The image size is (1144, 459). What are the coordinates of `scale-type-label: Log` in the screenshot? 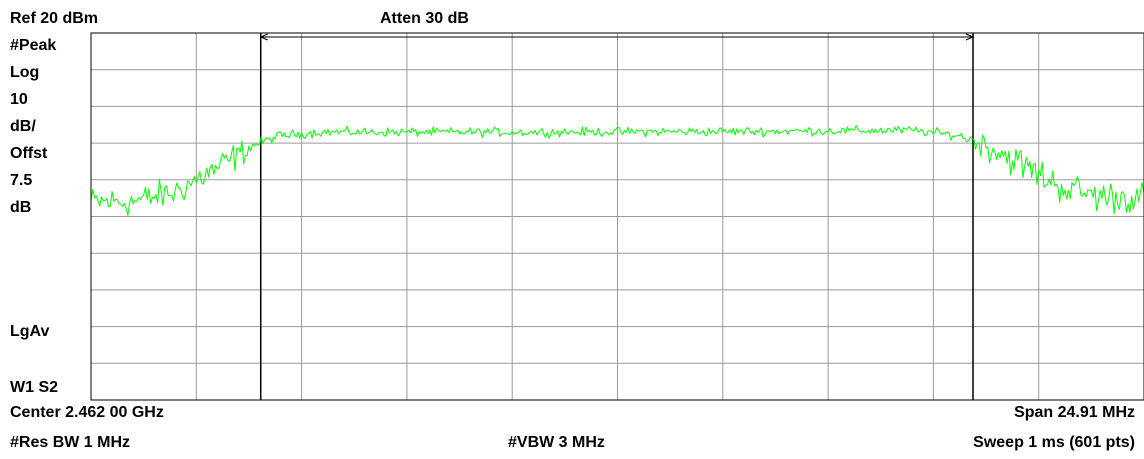 It's located at (25, 72).